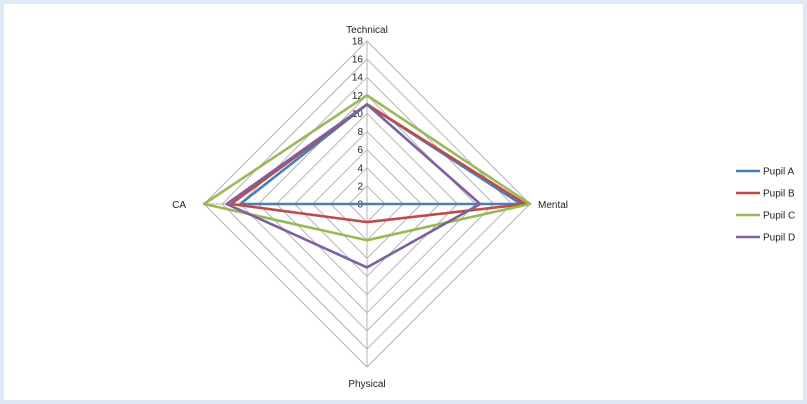 The height and width of the screenshot is (404, 807). What do you see at coordinates (779, 216) in the screenshot?
I see `legend-label: Pupil C` at bounding box center [779, 216].